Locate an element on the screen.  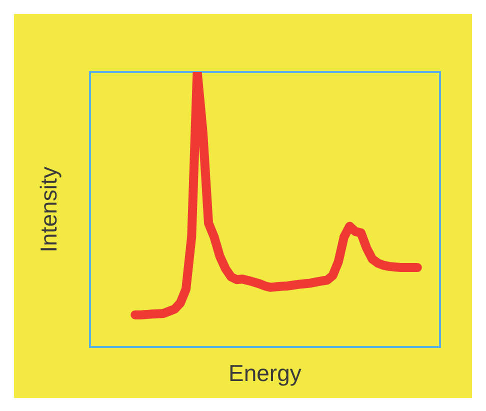
y-axis-title: Intensity is located at coordinates (48, 209).